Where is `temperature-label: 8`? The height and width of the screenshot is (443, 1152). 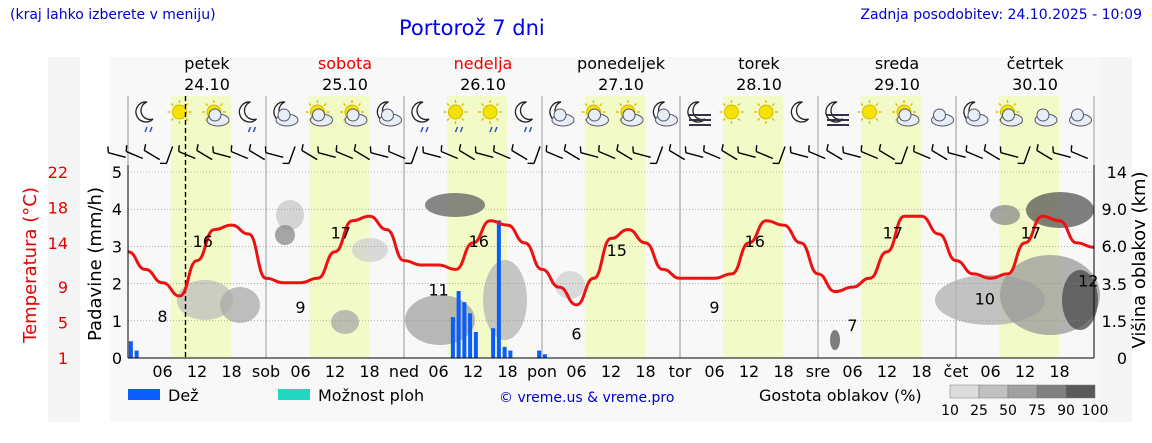
temperature-label: 8 is located at coordinates (162, 316).